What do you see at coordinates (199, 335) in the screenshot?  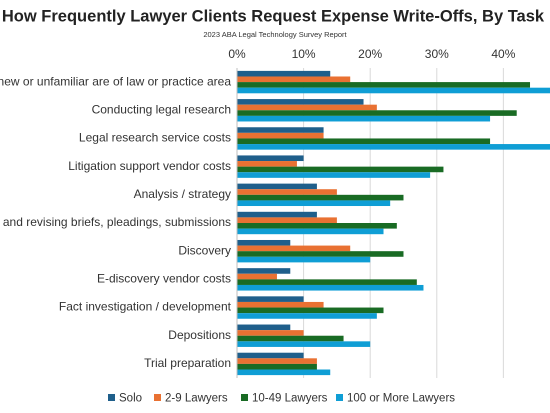 I see `y-tick-label: Depositions` at bounding box center [199, 335].